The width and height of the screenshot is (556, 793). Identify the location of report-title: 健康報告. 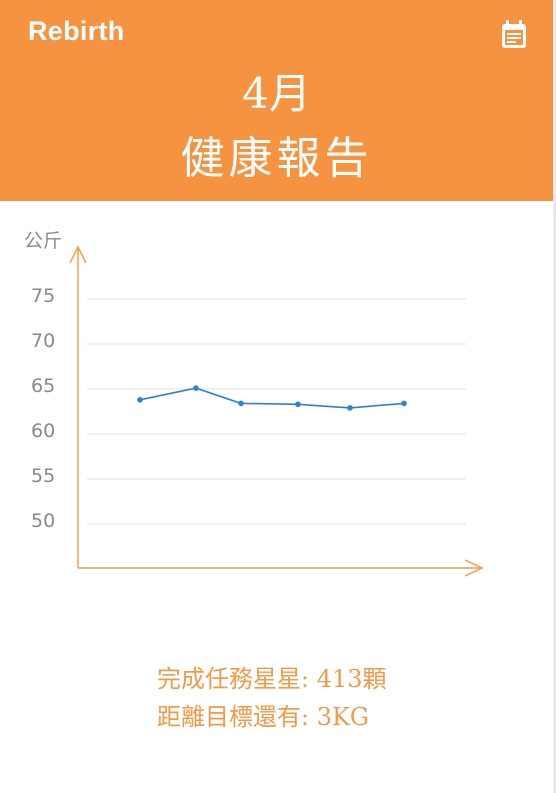
(276, 154).